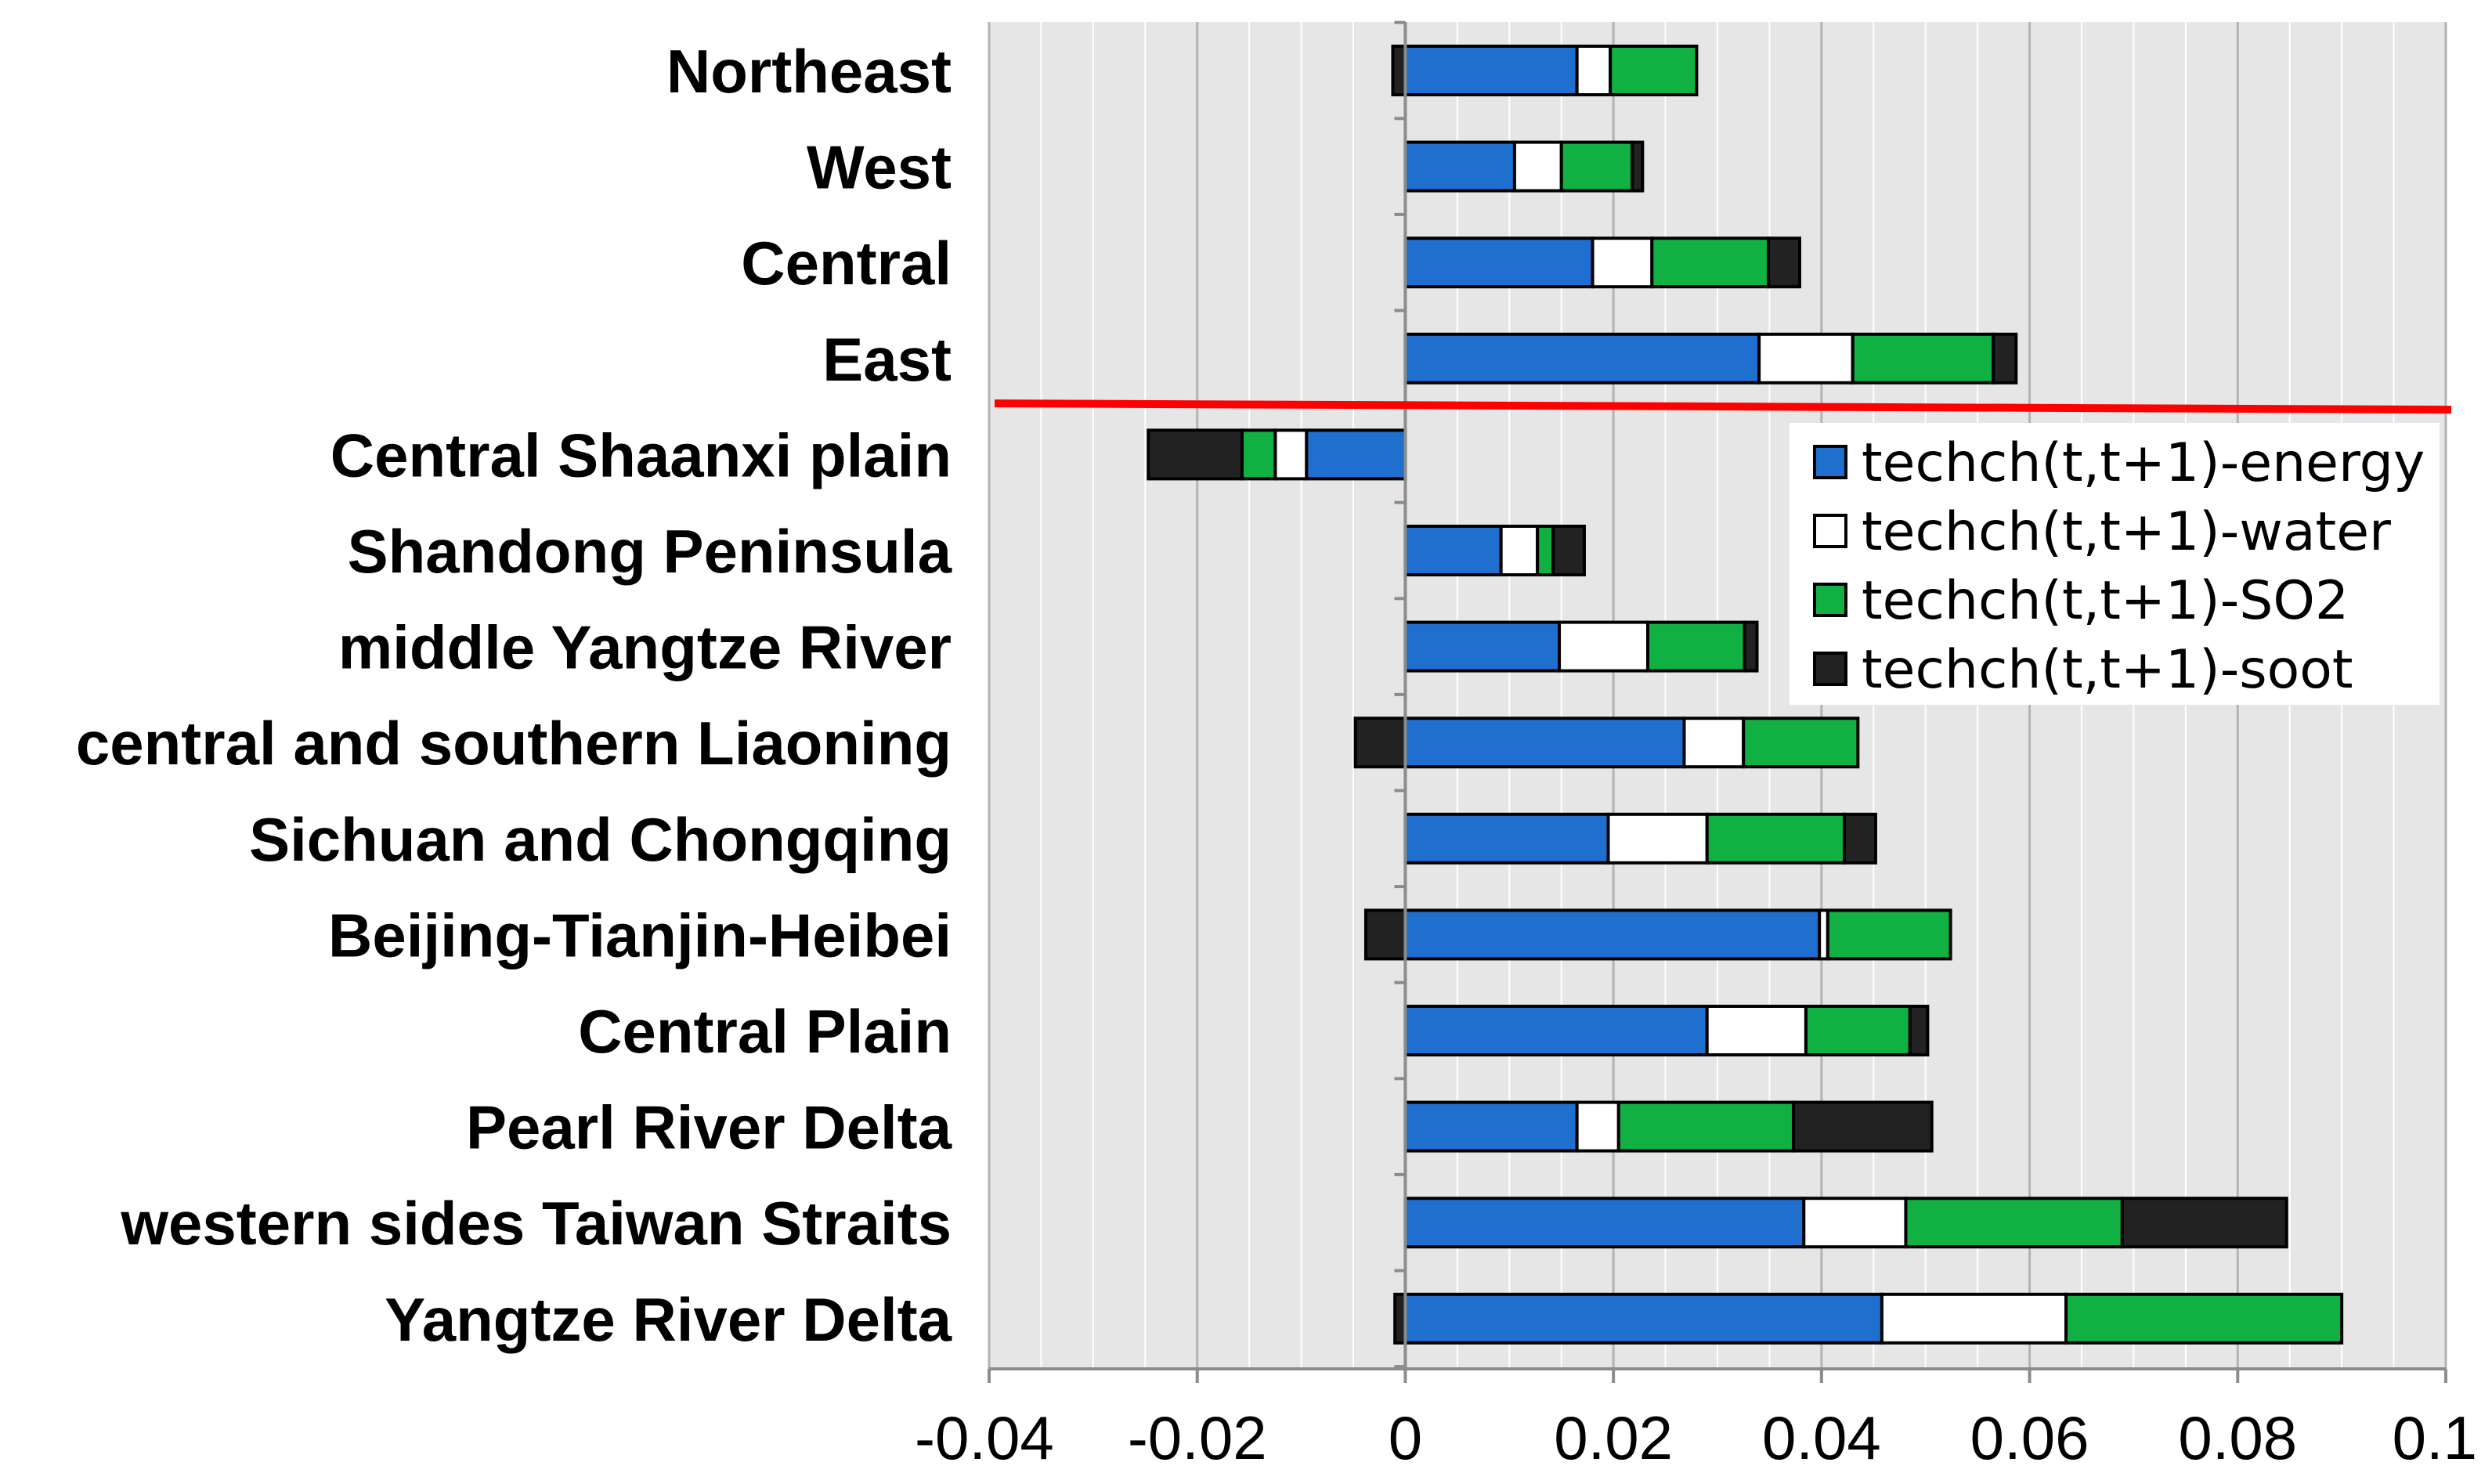 Image resolution: width=2492 pixels, height=1484 pixels. What do you see at coordinates (847, 263) in the screenshot?
I see `category-label: Central` at bounding box center [847, 263].